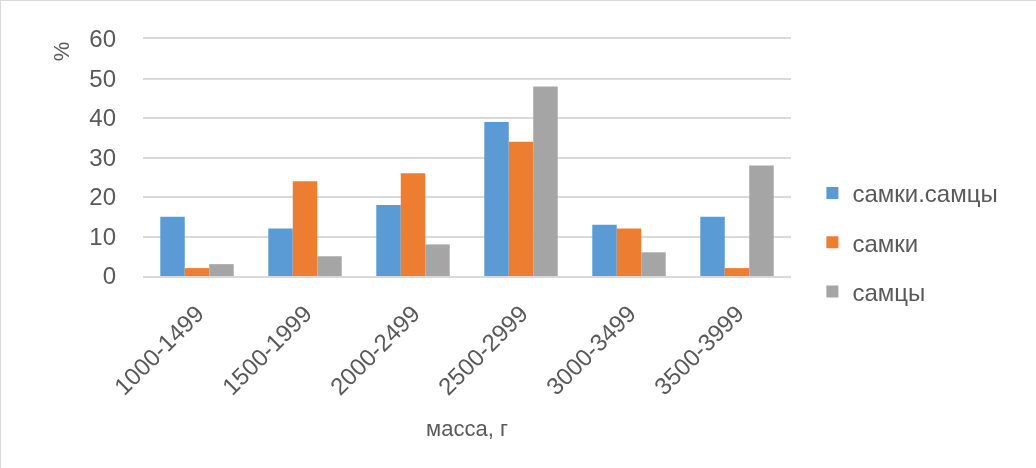 This screenshot has height=468, width=1036. What do you see at coordinates (102, 157) in the screenshot?
I see `y-tick-label: 30` at bounding box center [102, 157].